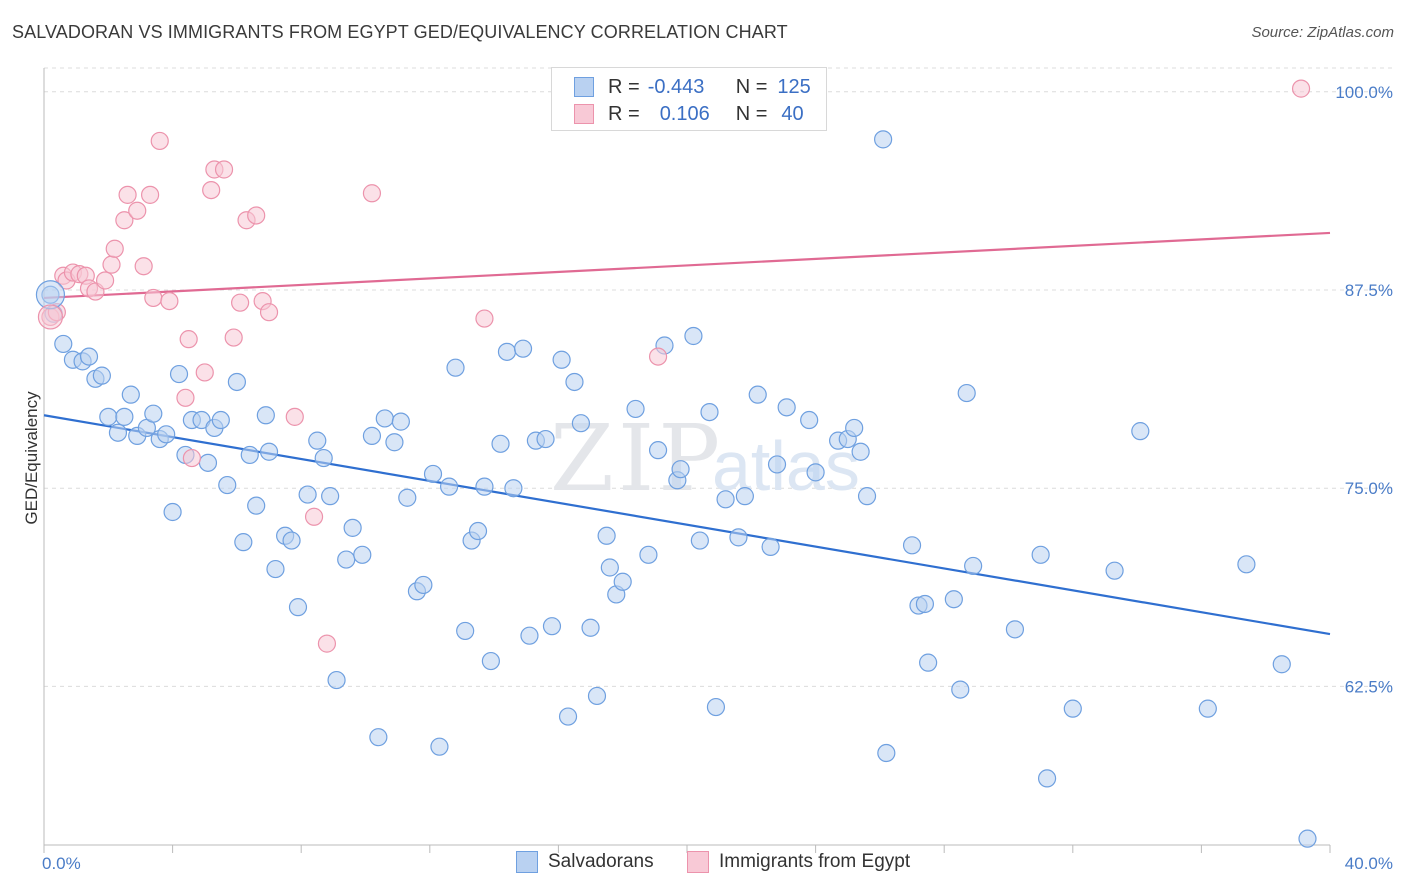 This screenshot has width=1406, height=892. What do you see at coordinates (1369, 863) in the screenshot?
I see `x-tick-label: 40.0%` at bounding box center [1369, 863].